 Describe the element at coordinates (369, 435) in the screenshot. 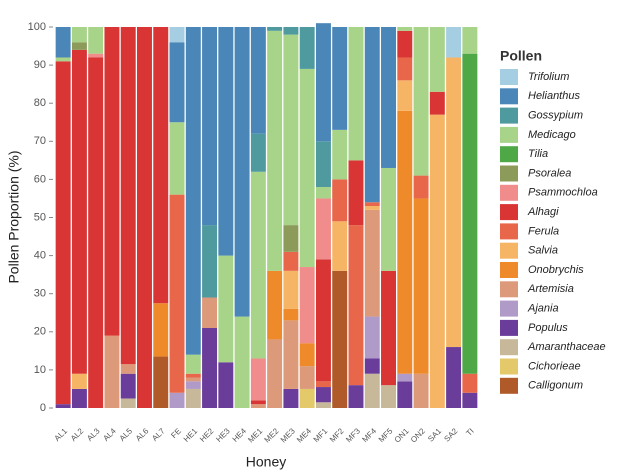

I see `x-tick-label: MF4` at that location.